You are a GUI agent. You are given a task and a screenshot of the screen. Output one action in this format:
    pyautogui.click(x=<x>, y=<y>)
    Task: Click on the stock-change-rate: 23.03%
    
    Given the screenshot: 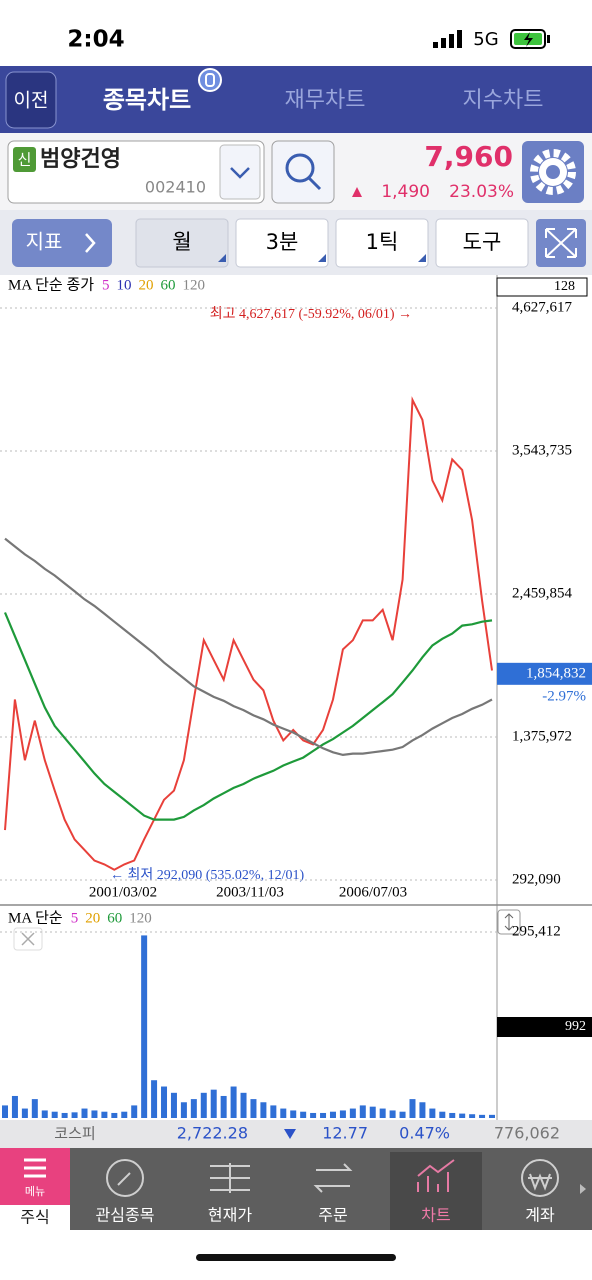 What is the action you would take?
    pyautogui.click(x=481, y=192)
    